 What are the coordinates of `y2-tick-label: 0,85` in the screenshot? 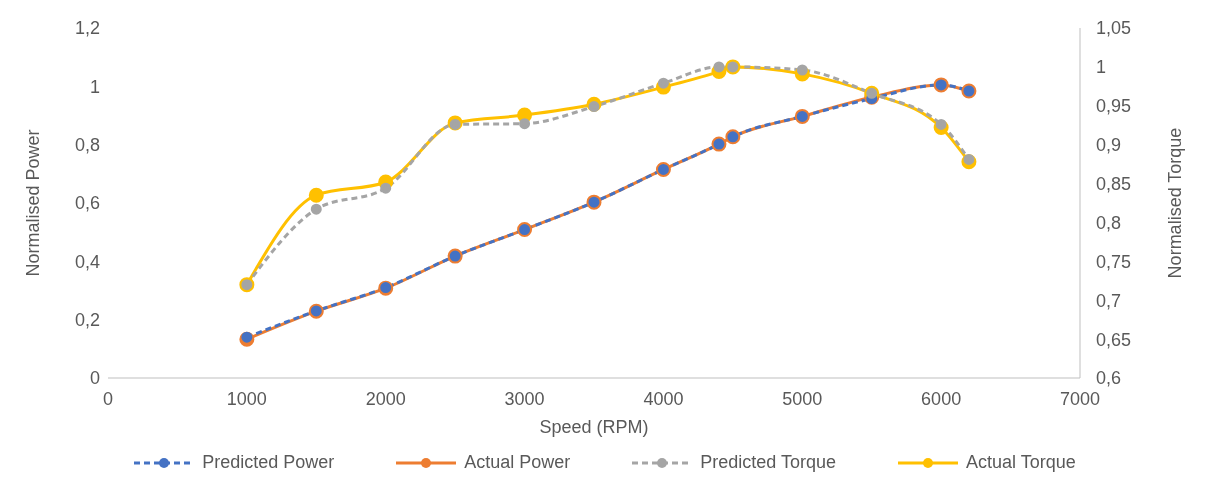 It's located at (1114, 183).